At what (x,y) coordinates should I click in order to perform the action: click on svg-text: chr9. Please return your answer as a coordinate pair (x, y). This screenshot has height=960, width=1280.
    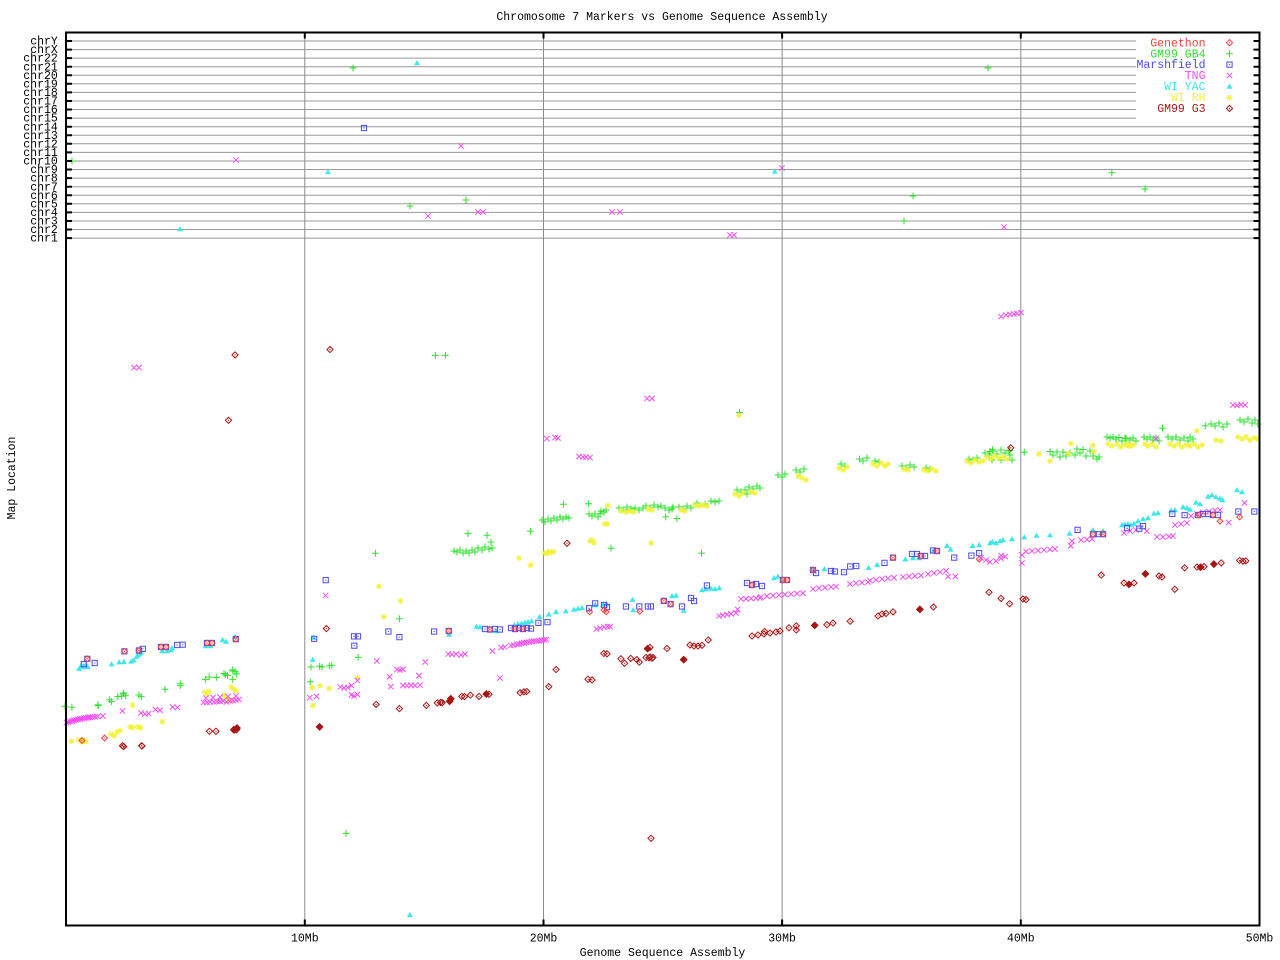
    Looking at the image, I should click on (44, 170).